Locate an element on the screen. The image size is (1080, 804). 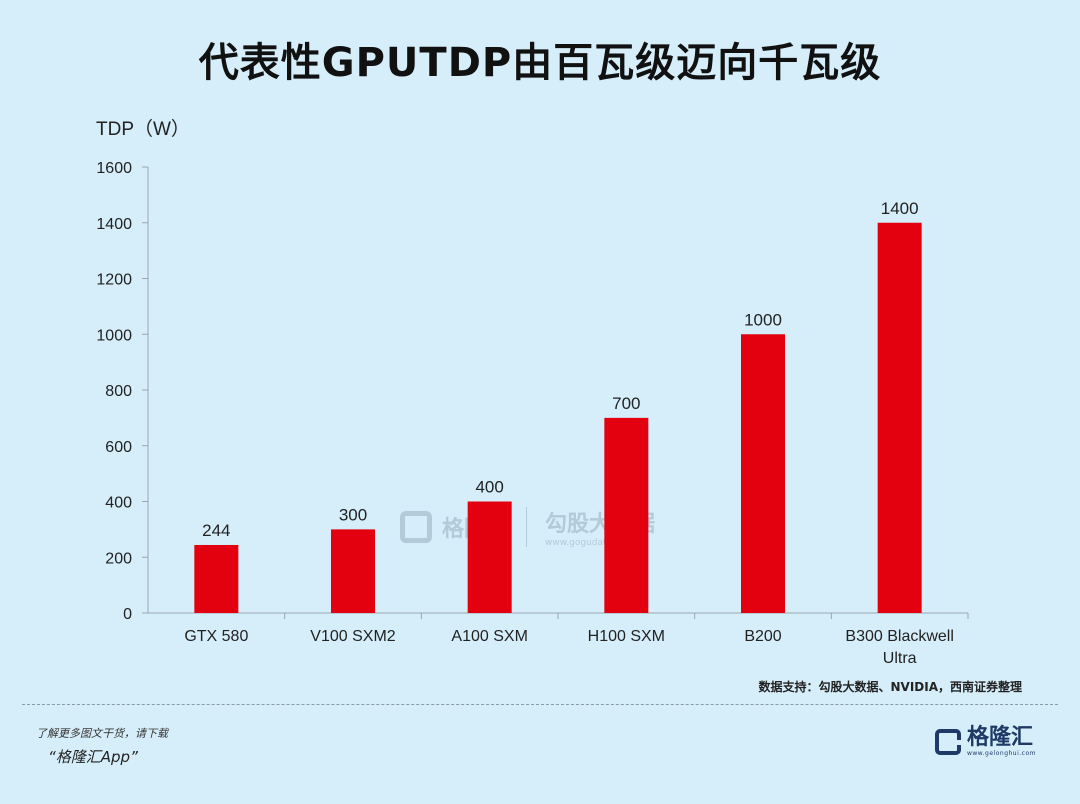
x-tick-label: H100 SXM is located at coordinates (626, 636).